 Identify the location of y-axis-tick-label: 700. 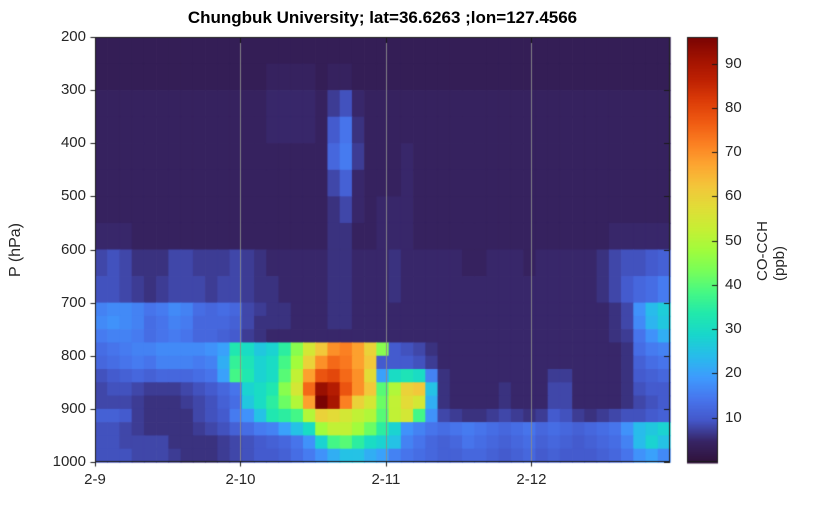
(73, 302).